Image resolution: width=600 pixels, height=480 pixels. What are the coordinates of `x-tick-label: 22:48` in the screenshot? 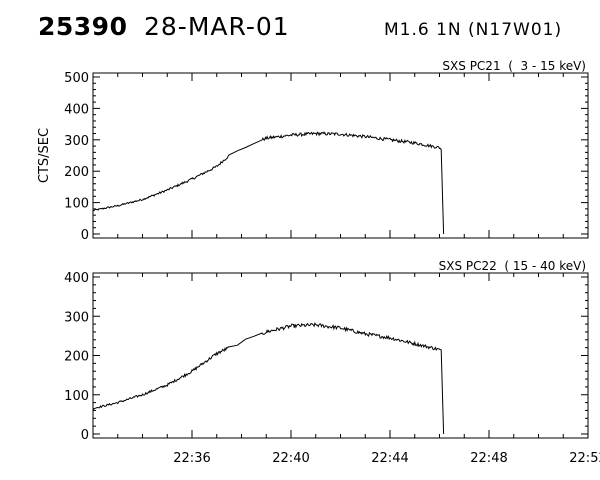 It's located at (488, 458).